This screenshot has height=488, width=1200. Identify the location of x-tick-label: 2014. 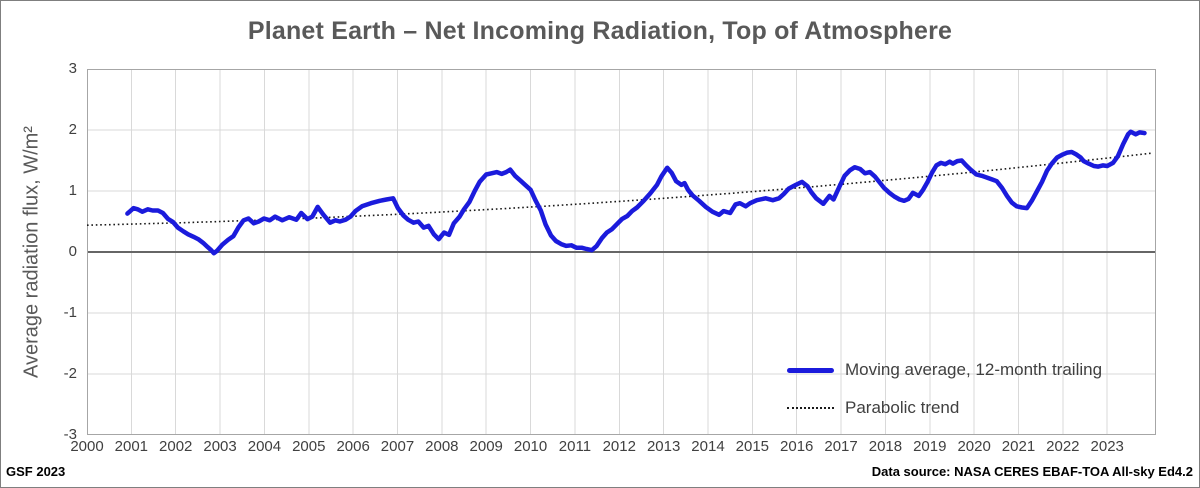
(708, 446).